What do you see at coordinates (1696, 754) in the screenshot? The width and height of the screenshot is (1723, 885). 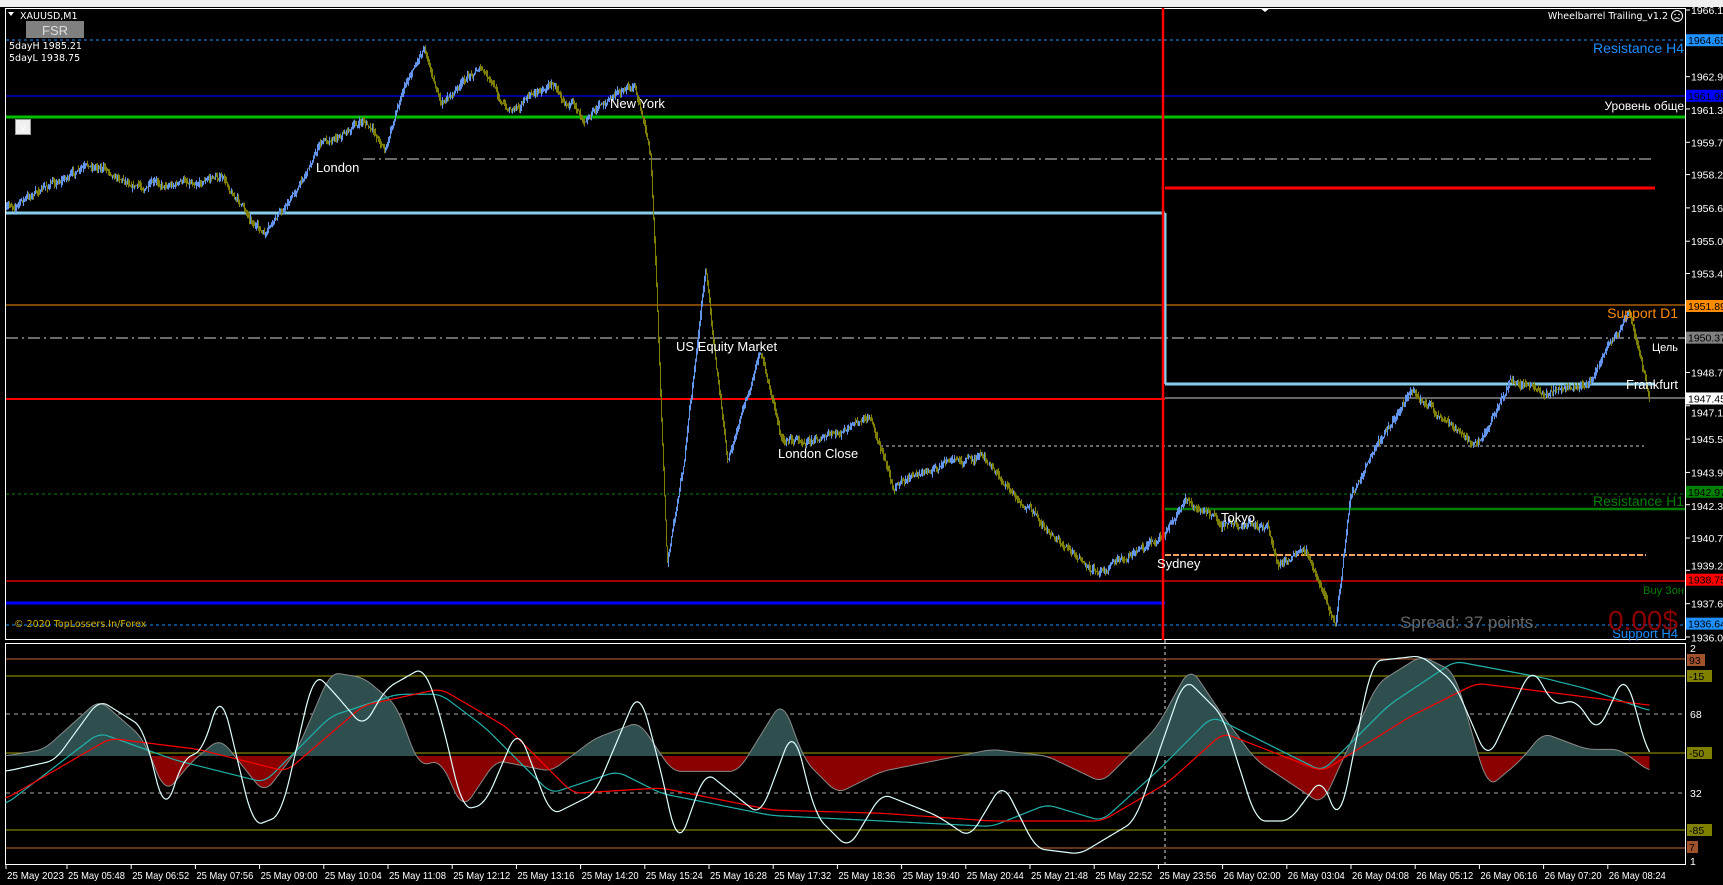 I see `indicator-tag-label: -50` at bounding box center [1696, 754].